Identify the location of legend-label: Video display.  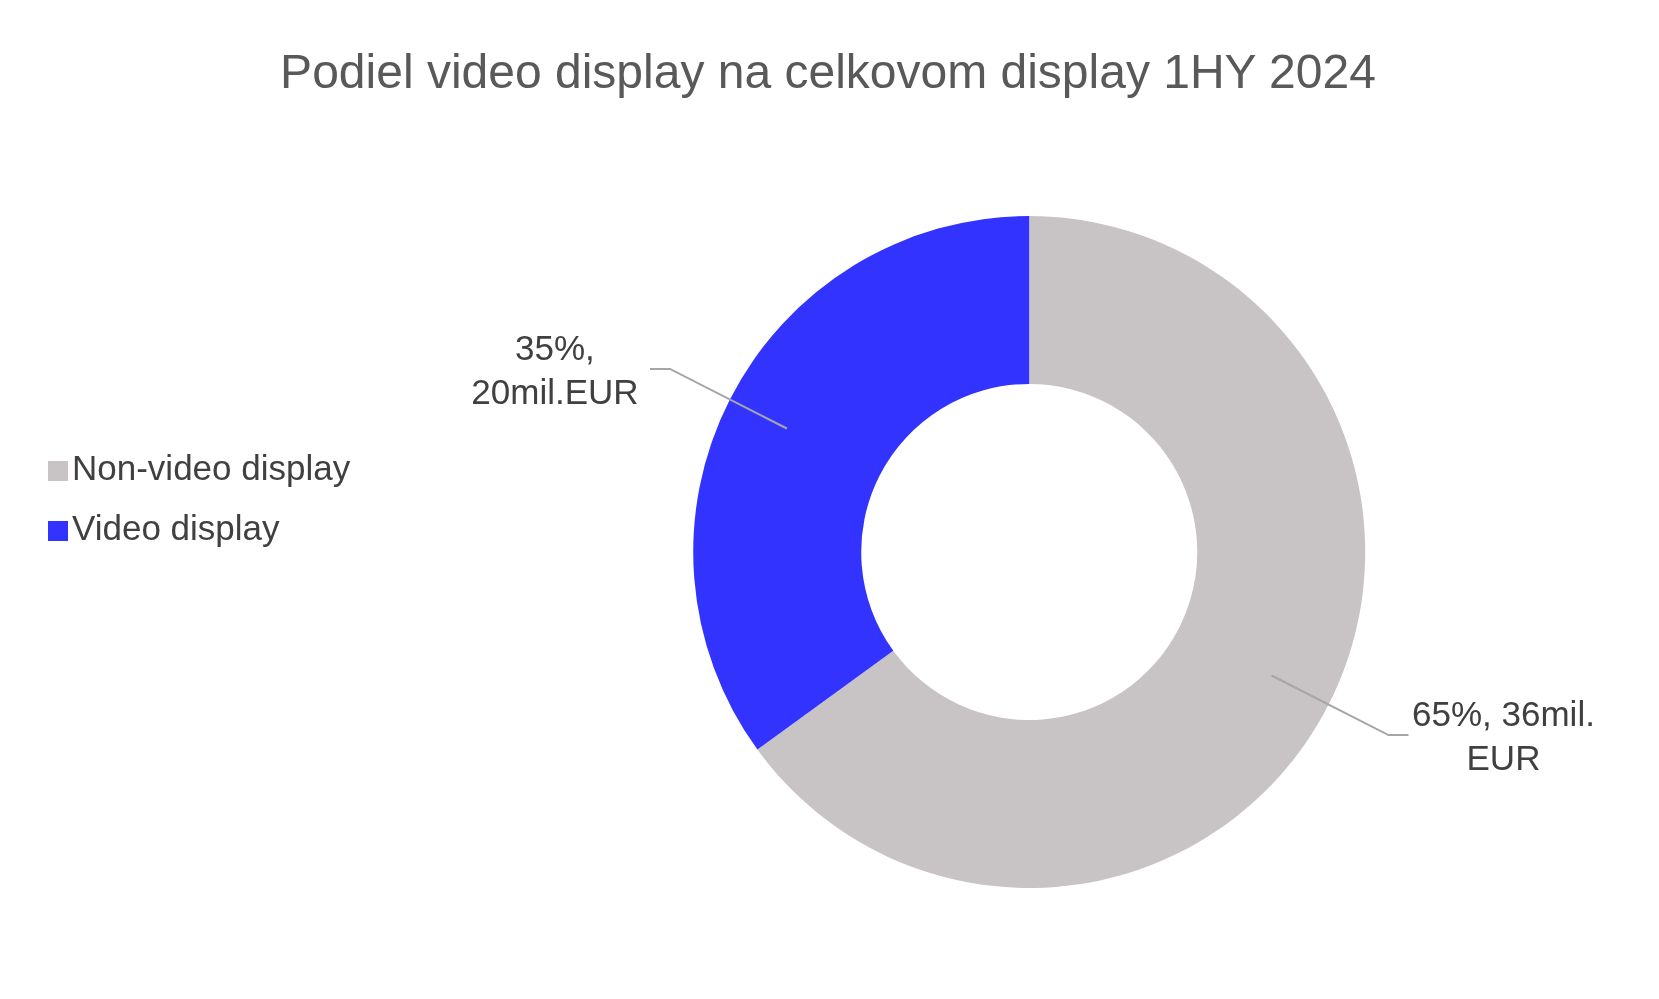
(176, 527).